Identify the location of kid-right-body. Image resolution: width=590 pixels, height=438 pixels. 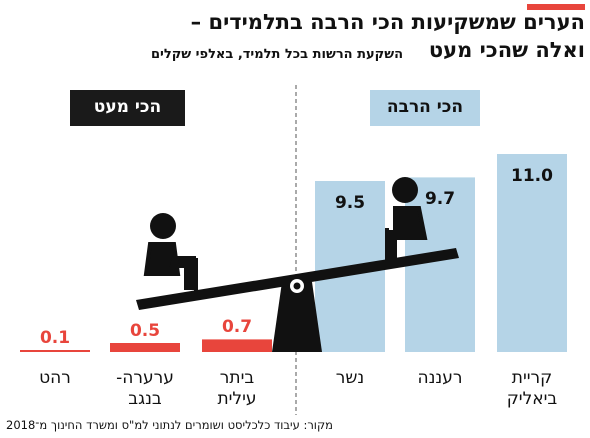
(406, 237).